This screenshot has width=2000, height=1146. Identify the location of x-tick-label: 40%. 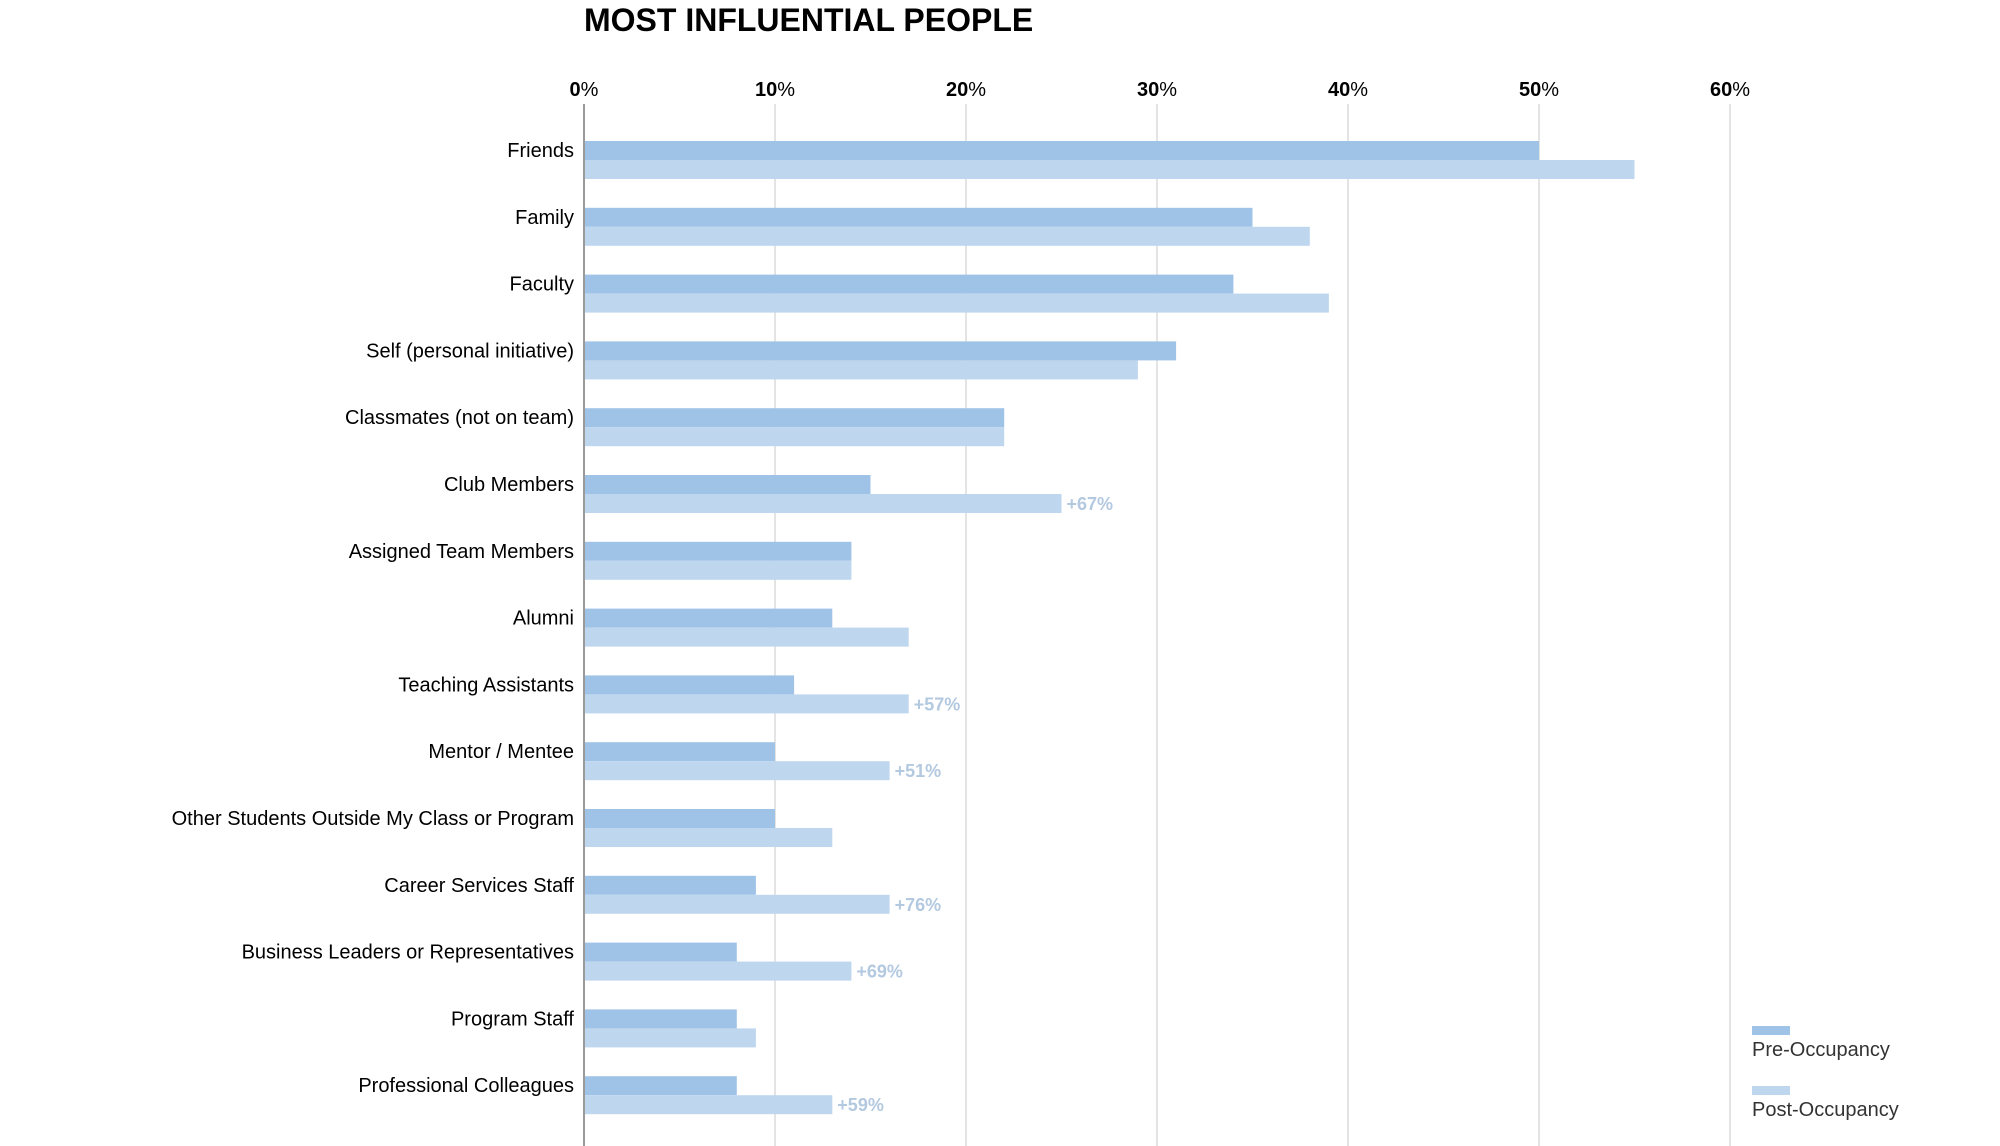
(1348, 90).